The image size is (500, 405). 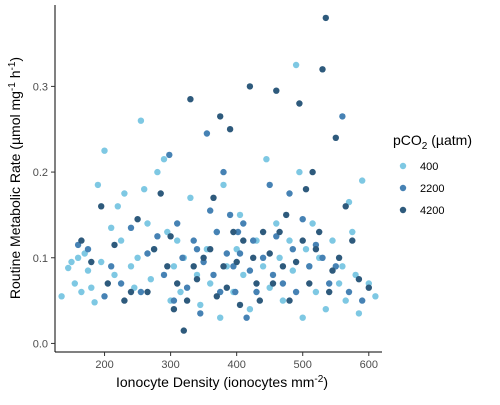 What do you see at coordinates (104, 365) in the screenshot?
I see `x-tick-label: 200` at bounding box center [104, 365].